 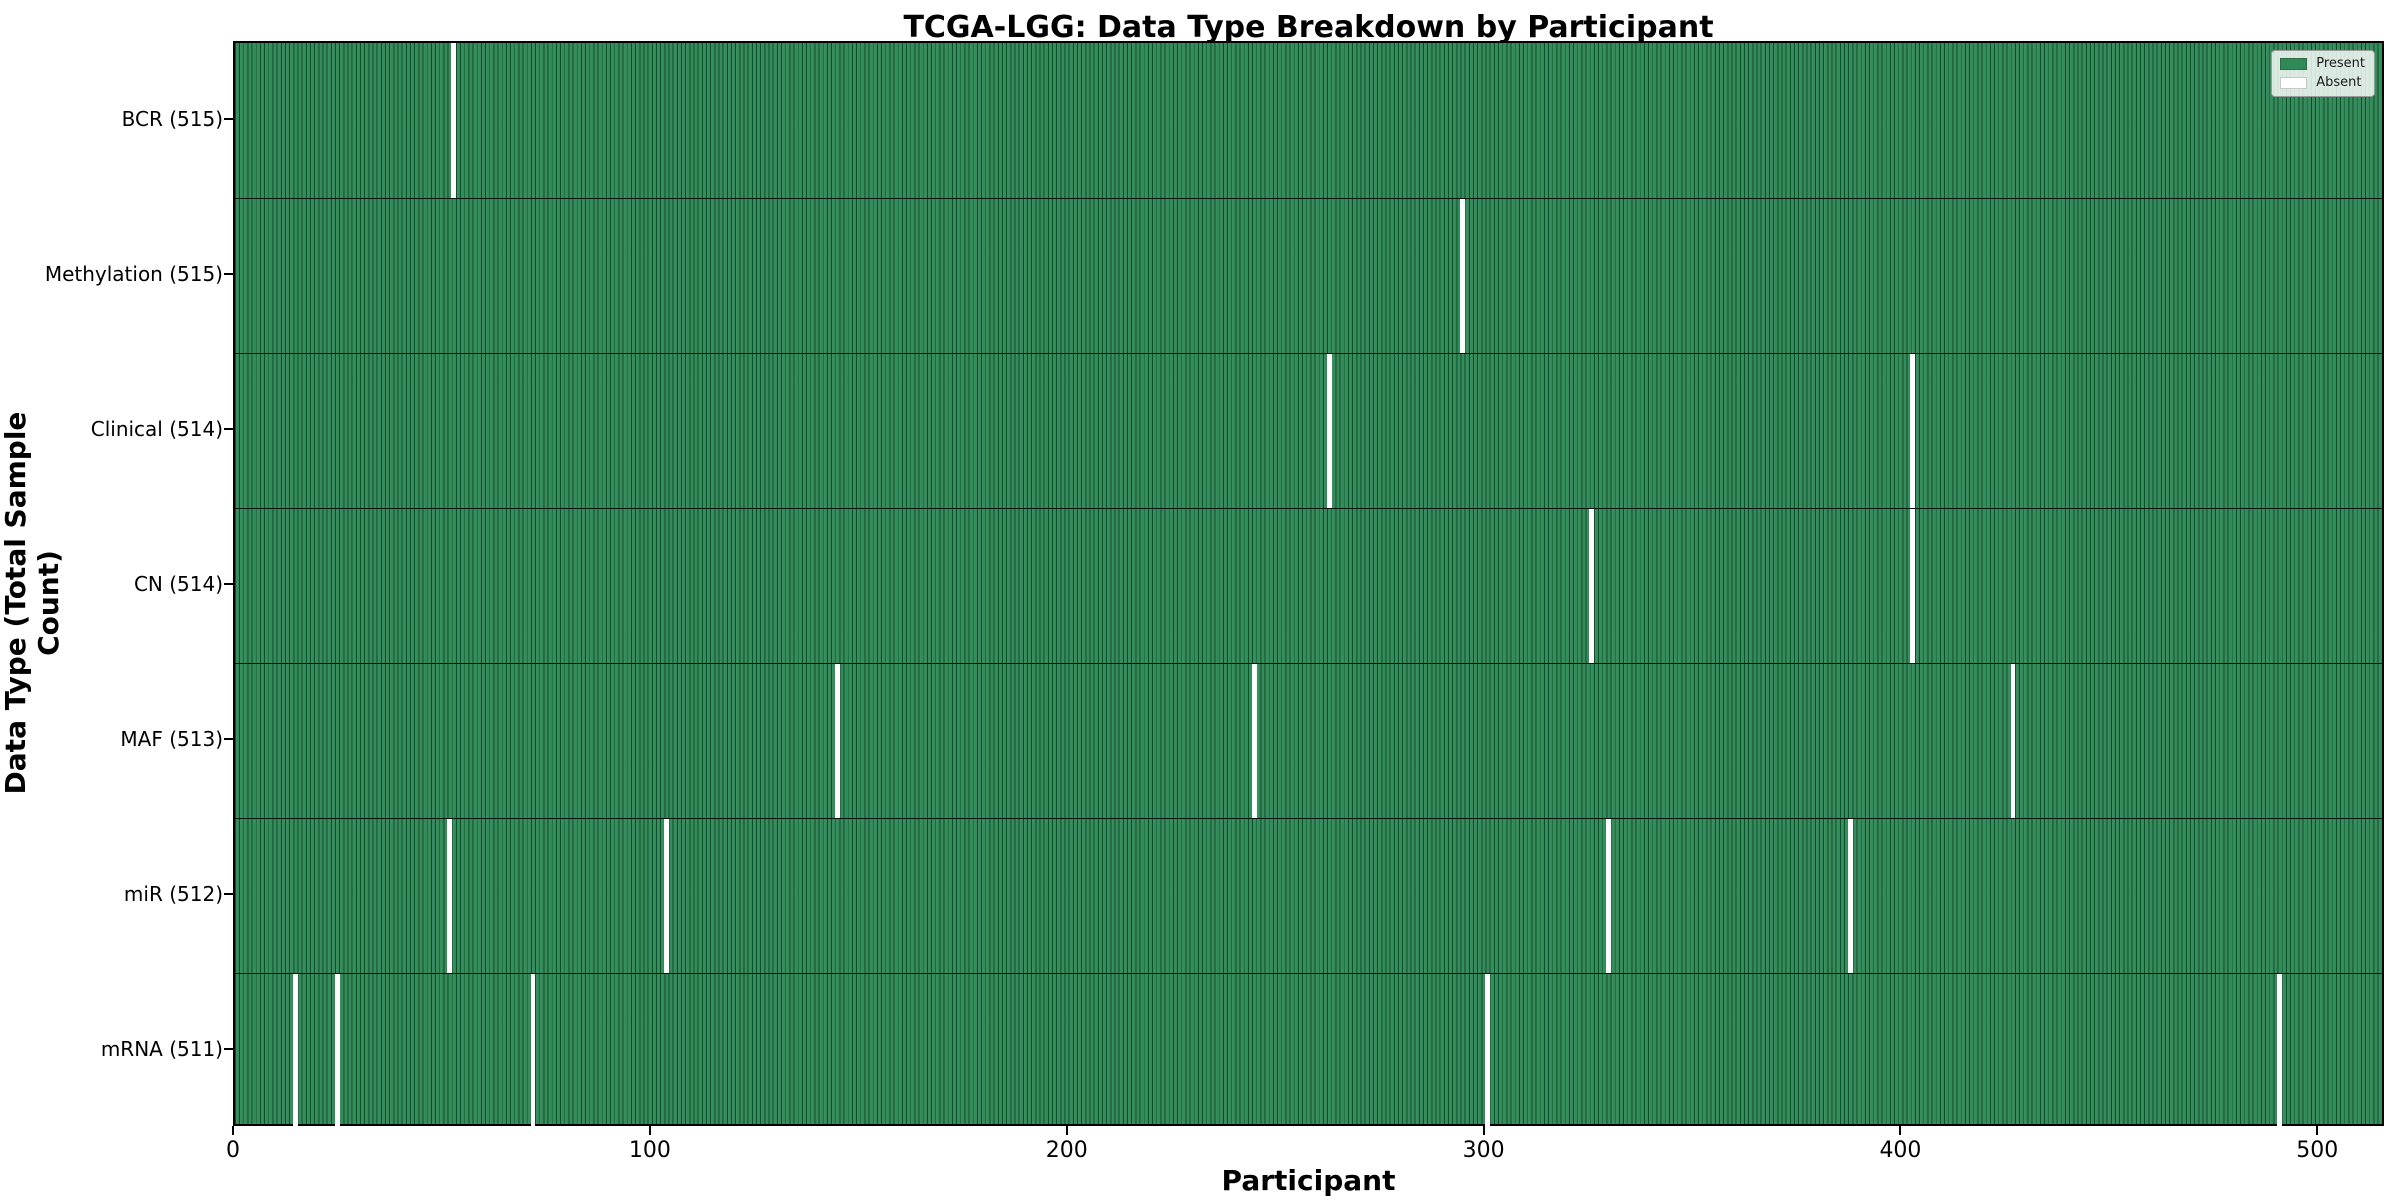 What do you see at coordinates (156, 428) in the screenshot?
I see `y-tick-label: Clinical (514)` at bounding box center [156, 428].